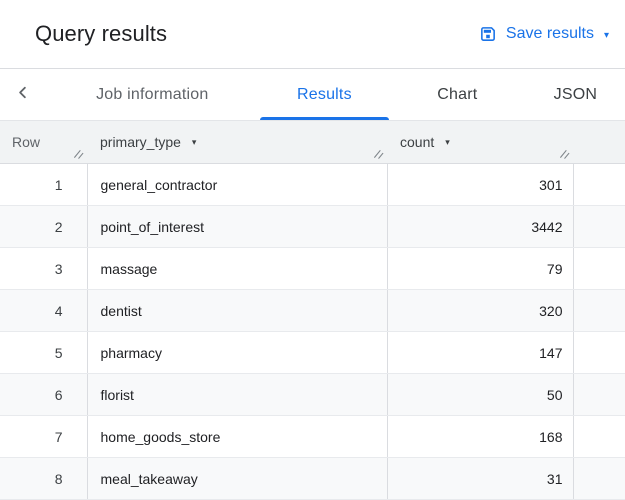 The height and width of the screenshot is (500, 625). I want to click on cell-row-number: 5, so click(44, 352).